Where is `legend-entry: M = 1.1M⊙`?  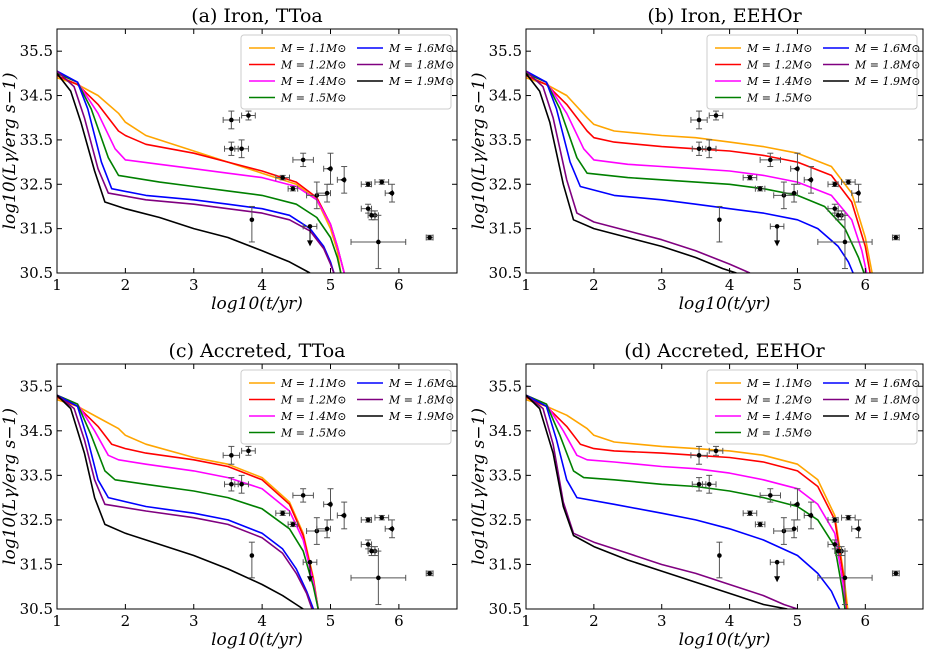
legend-entry: M = 1.1M⊙ is located at coordinates (313, 48).